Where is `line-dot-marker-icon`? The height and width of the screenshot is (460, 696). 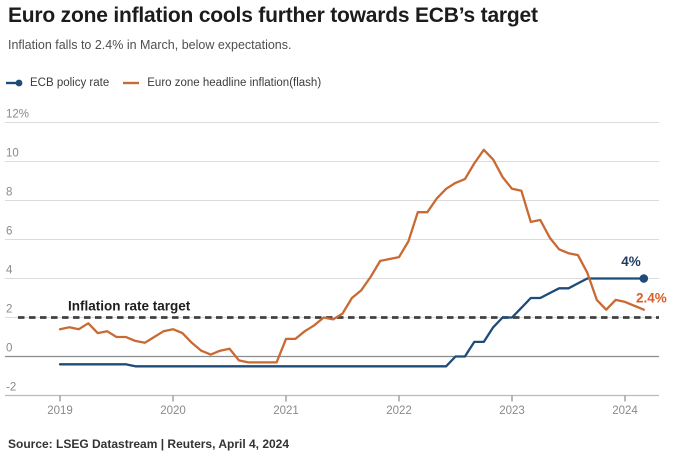 line-dot-marker-icon is located at coordinates (14, 83).